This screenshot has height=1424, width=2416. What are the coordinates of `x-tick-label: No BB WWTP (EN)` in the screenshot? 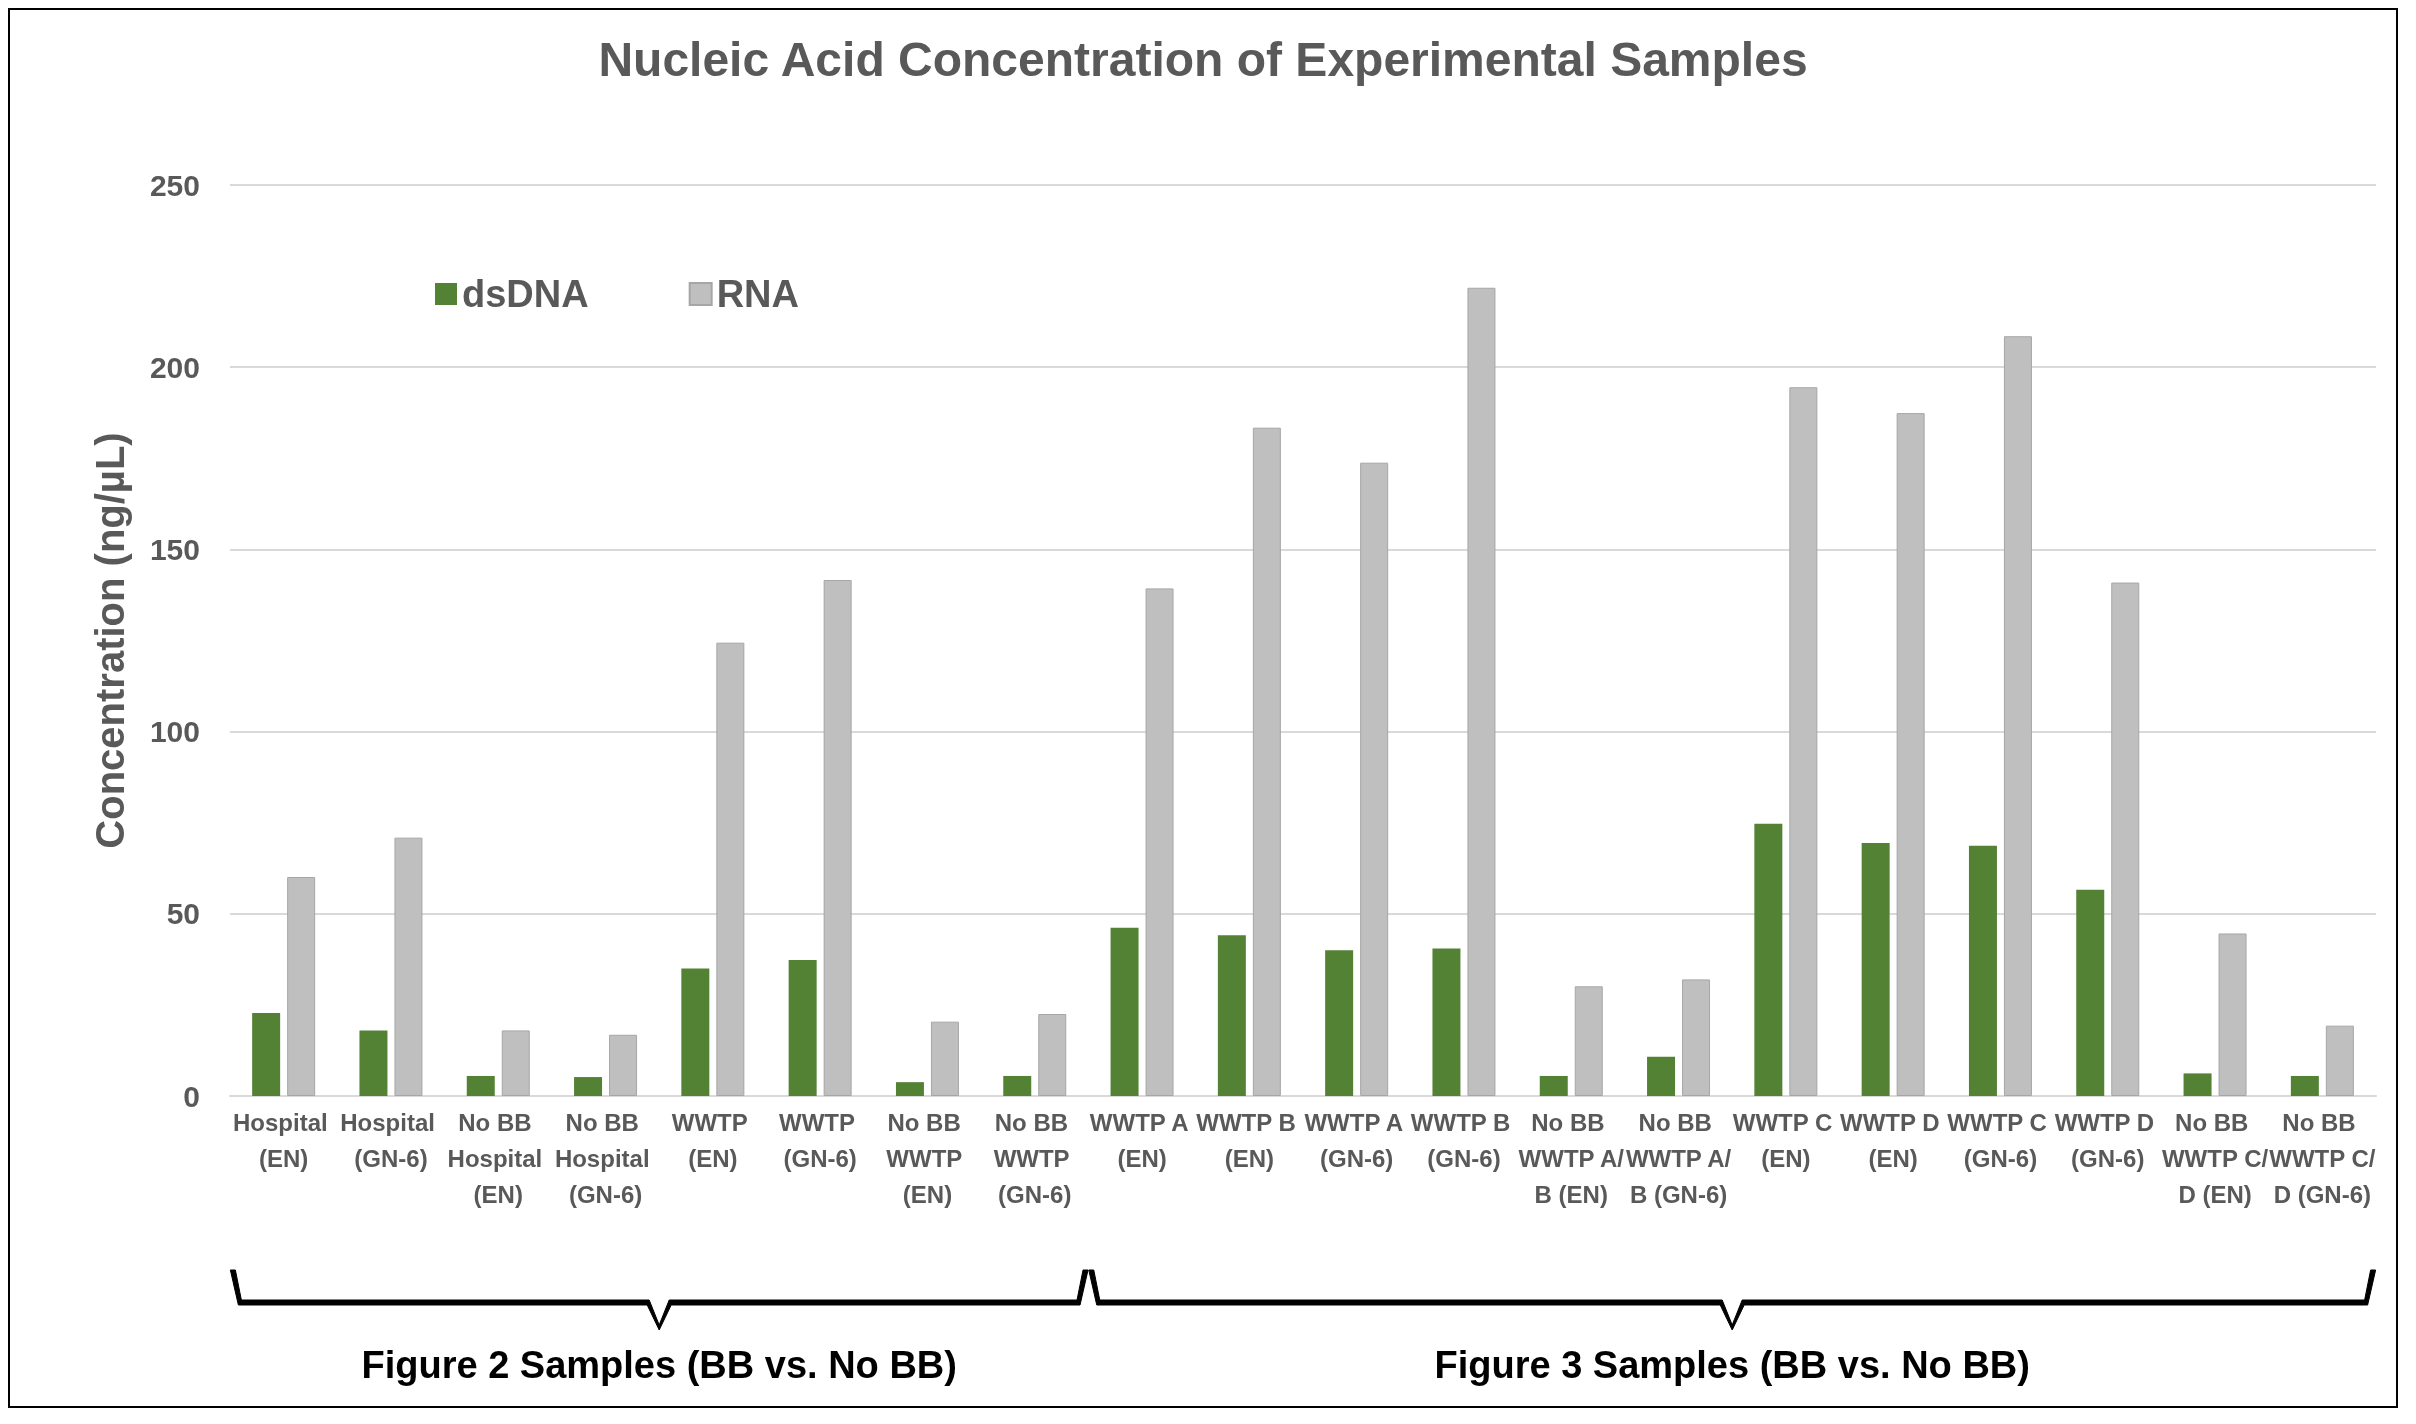 It's located at (927, 1158).